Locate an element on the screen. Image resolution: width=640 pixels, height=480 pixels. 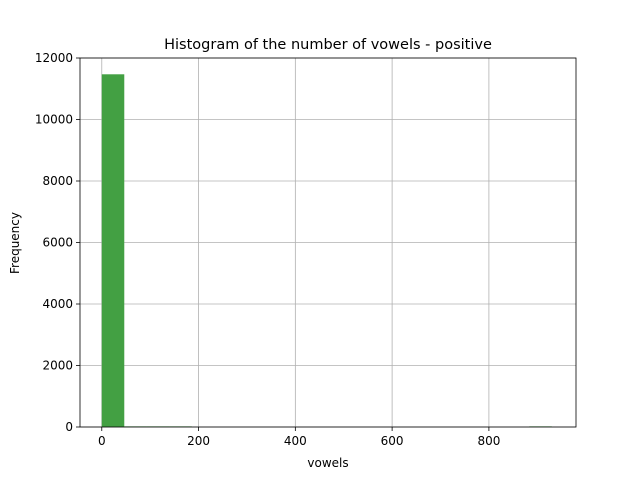
x-tick-label: 600 is located at coordinates (392, 441).